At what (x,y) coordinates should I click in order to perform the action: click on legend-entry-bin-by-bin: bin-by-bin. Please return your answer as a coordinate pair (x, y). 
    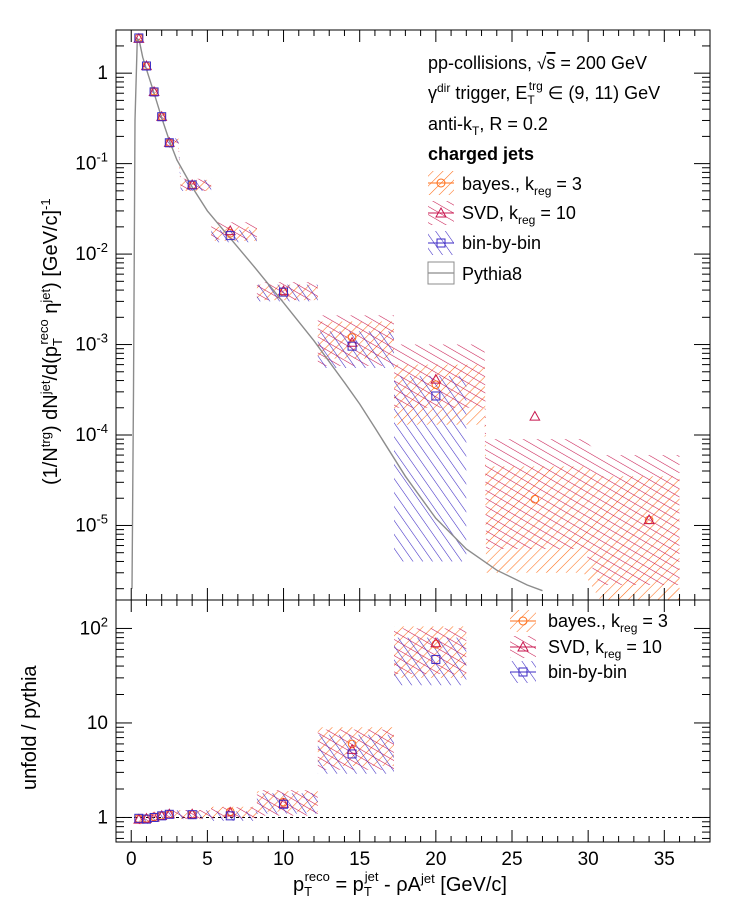
    Looking at the image, I should click on (484, 243).